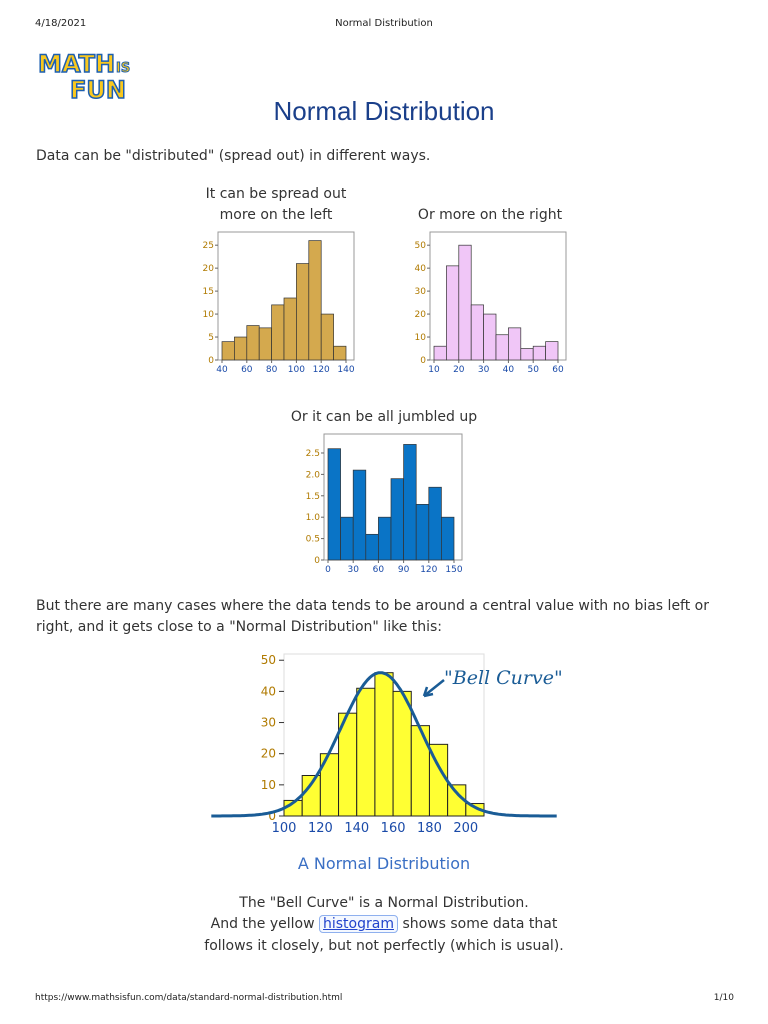 Image resolution: width=768 pixels, height=1024 pixels. I want to click on bell-curve-arrowhead, so click(428, 692).